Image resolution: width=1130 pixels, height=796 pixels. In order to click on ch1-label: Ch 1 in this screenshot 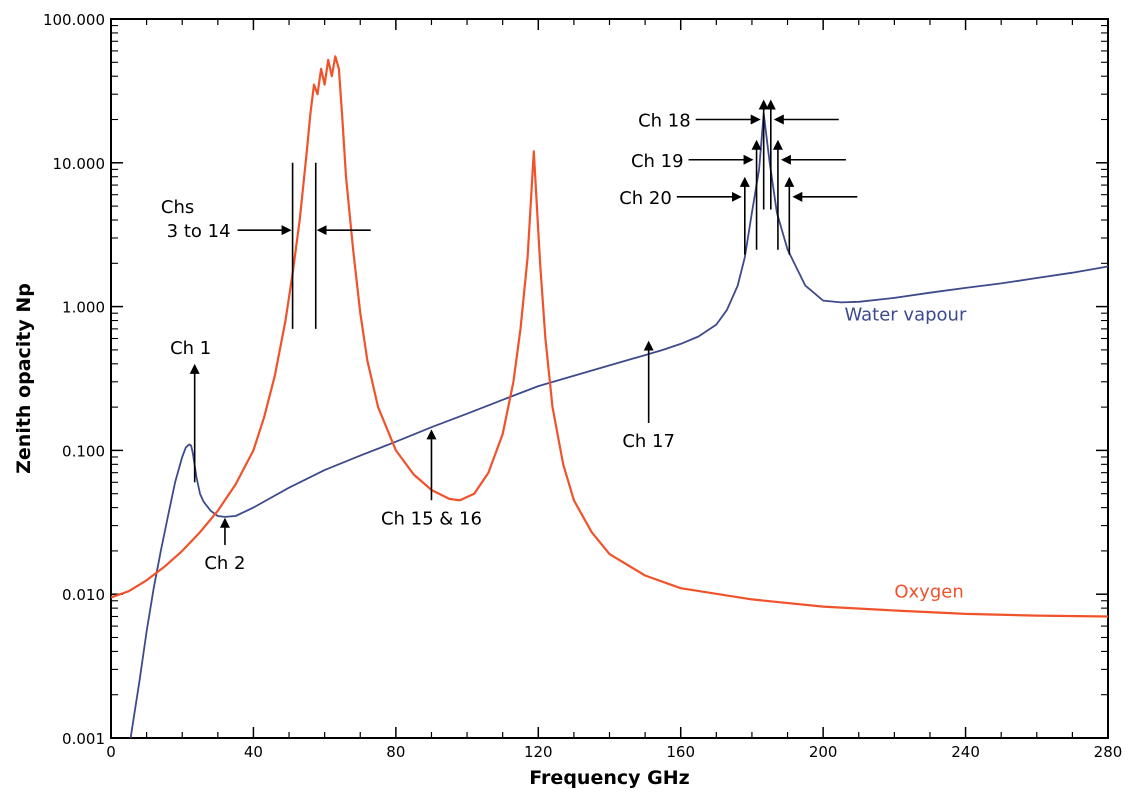, I will do `click(190, 348)`.